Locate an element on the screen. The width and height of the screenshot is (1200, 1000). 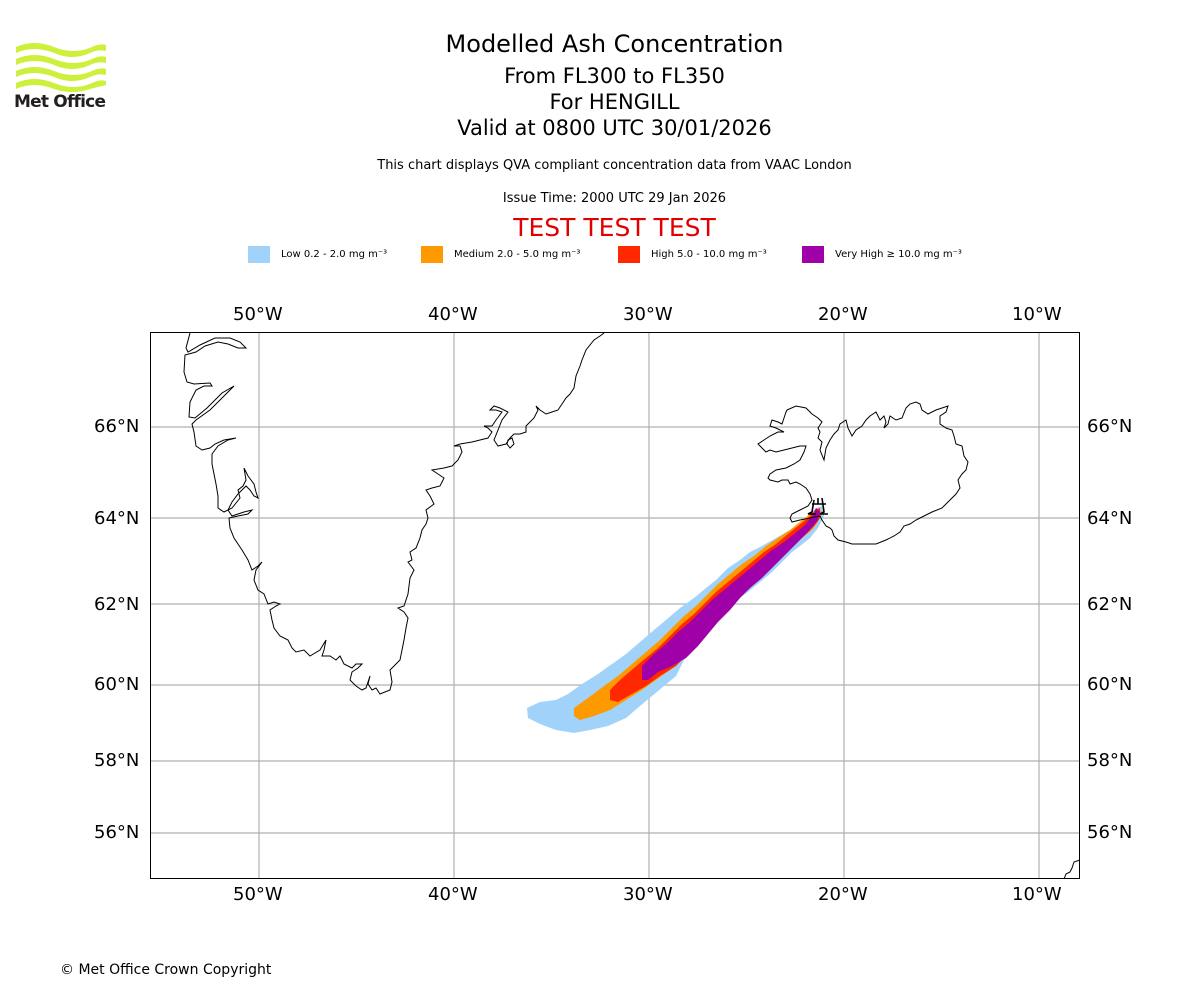
lon-label-top-30w: 30°W is located at coordinates (648, 314).